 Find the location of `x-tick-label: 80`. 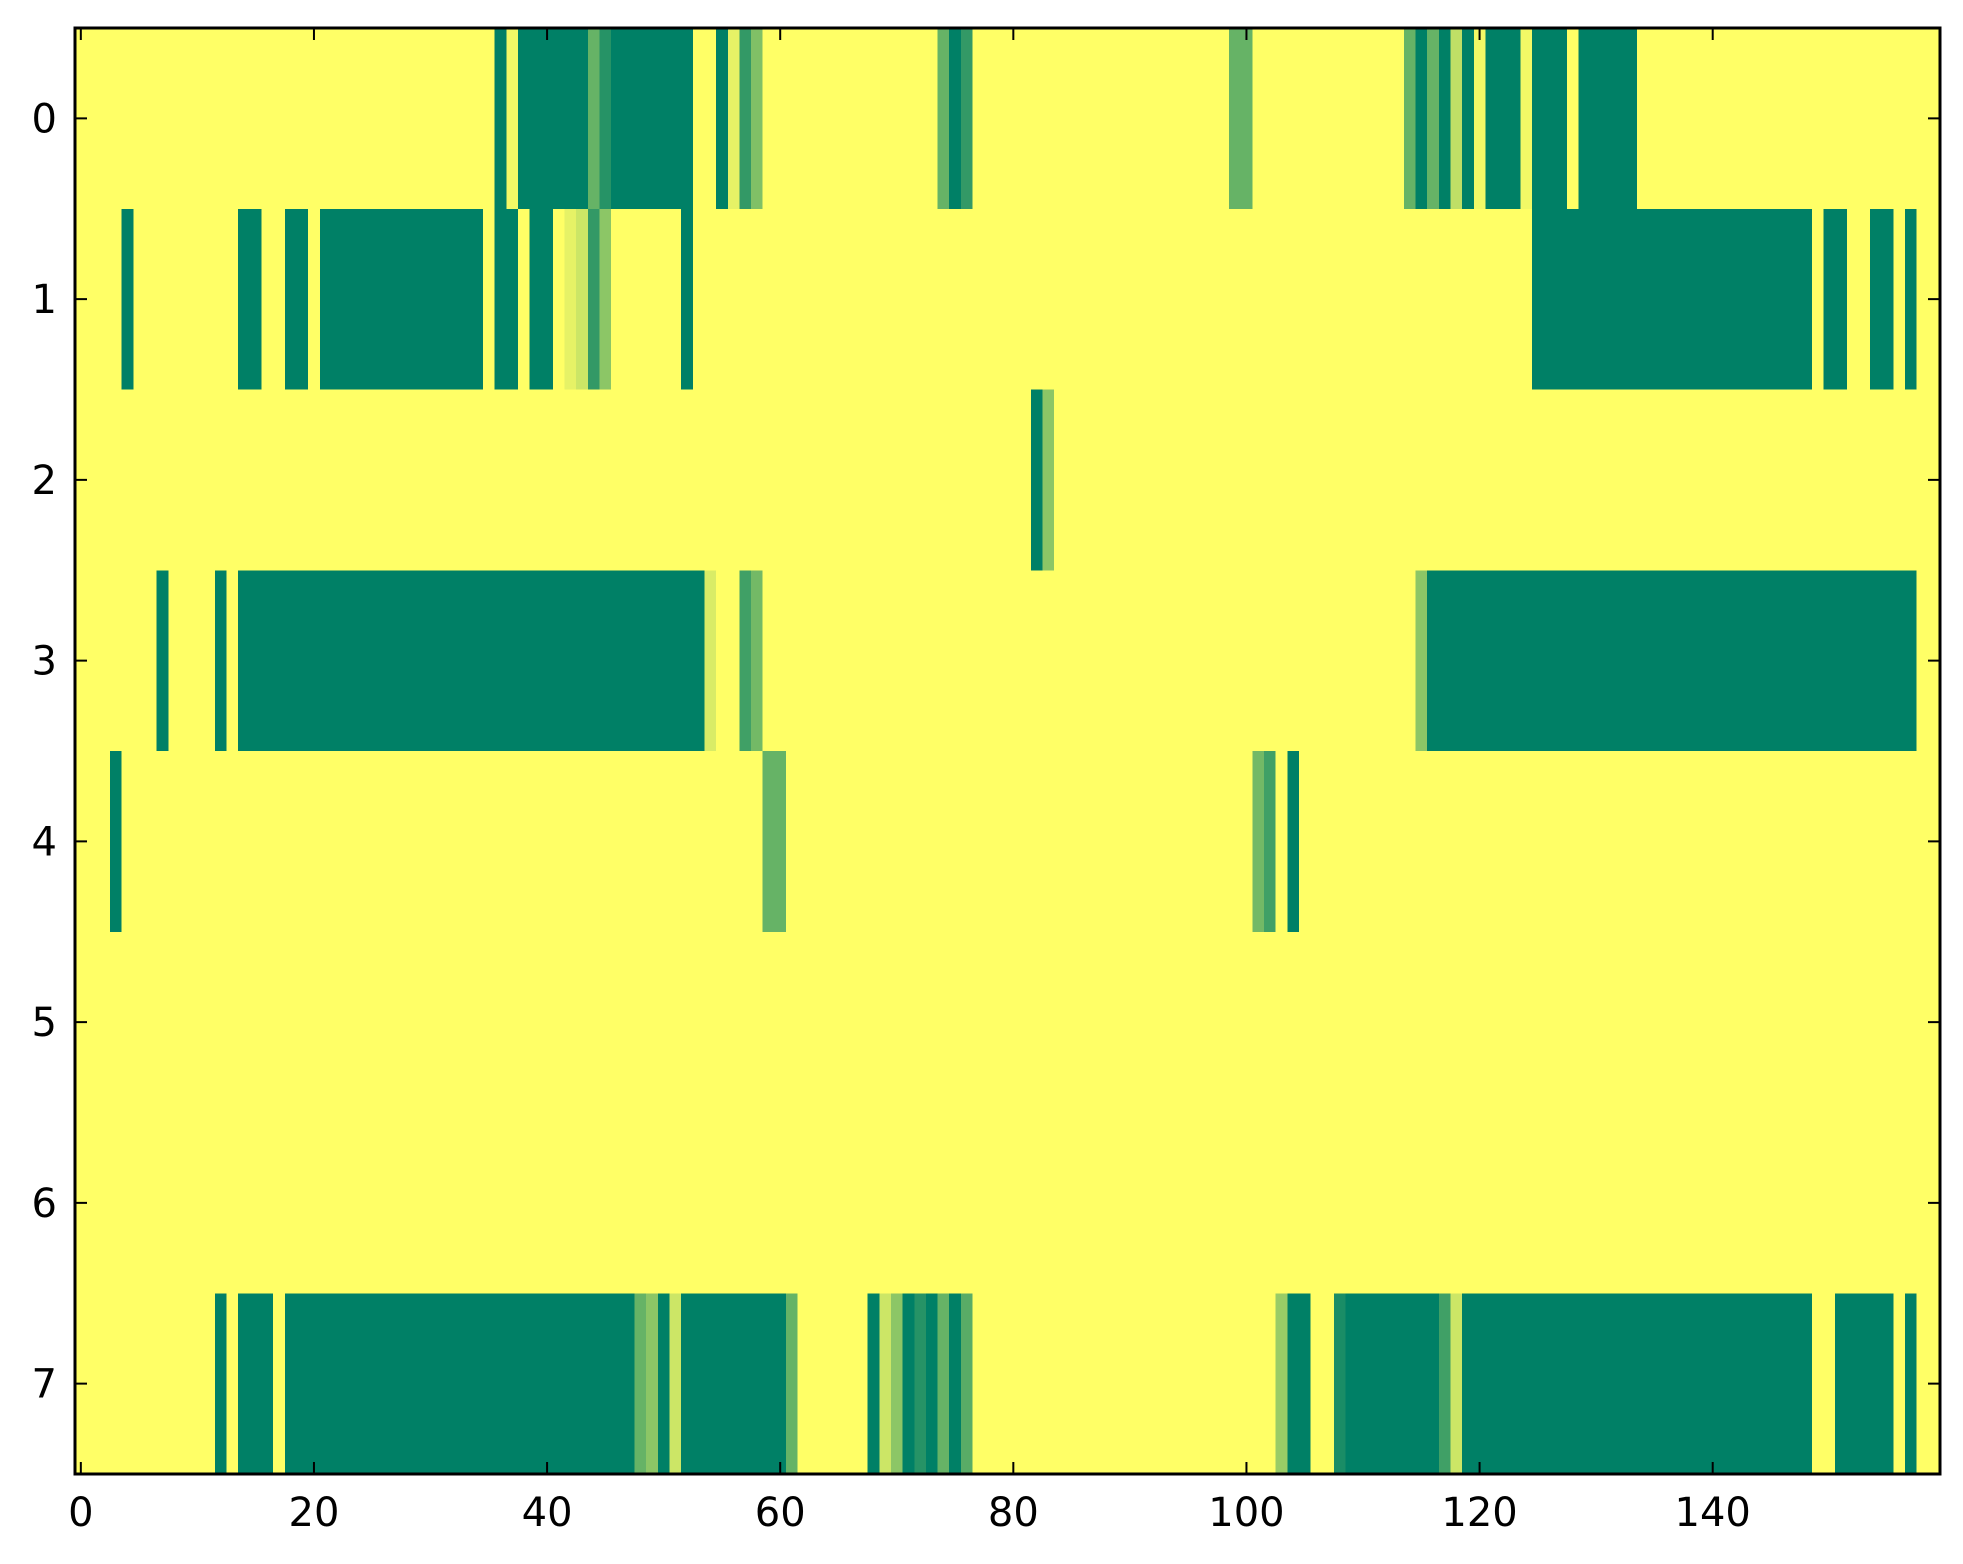

x-tick-label: 80 is located at coordinates (1013, 1513).